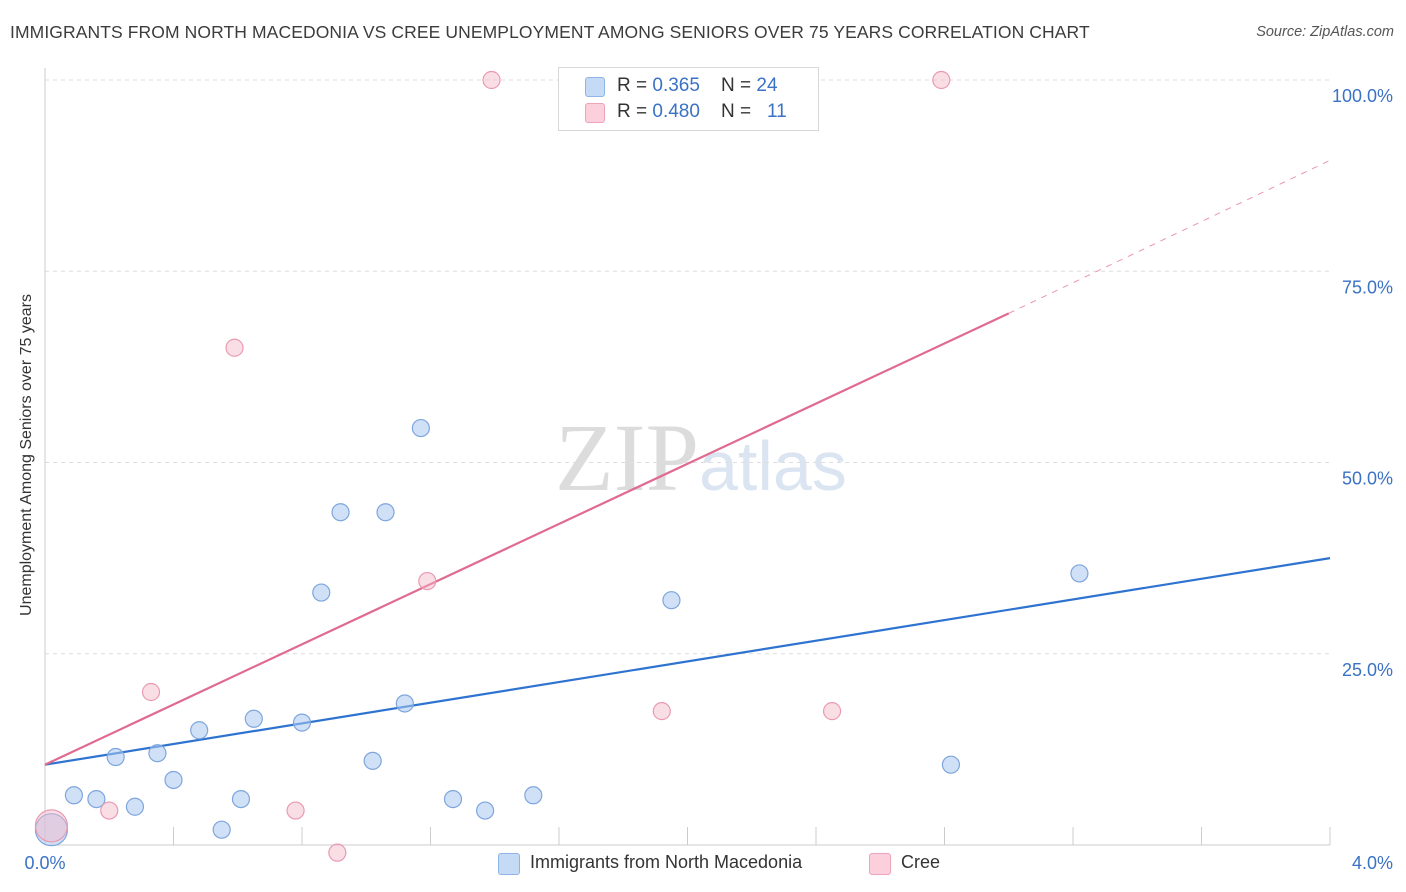 The width and height of the screenshot is (1406, 892). I want to click on x-tick-label: 0.0%, so click(44, 863).